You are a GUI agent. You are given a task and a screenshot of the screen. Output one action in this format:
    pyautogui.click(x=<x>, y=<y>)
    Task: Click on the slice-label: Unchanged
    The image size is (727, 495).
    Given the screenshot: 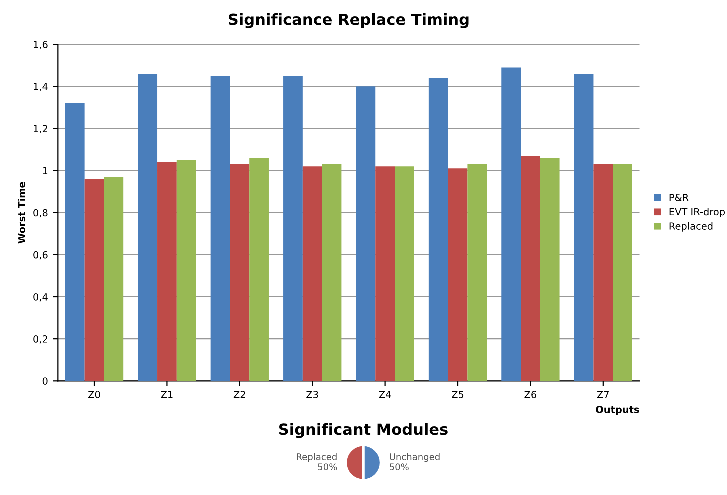 What is the action you would take?
    pyautogui.click(x=415, y=457)
    